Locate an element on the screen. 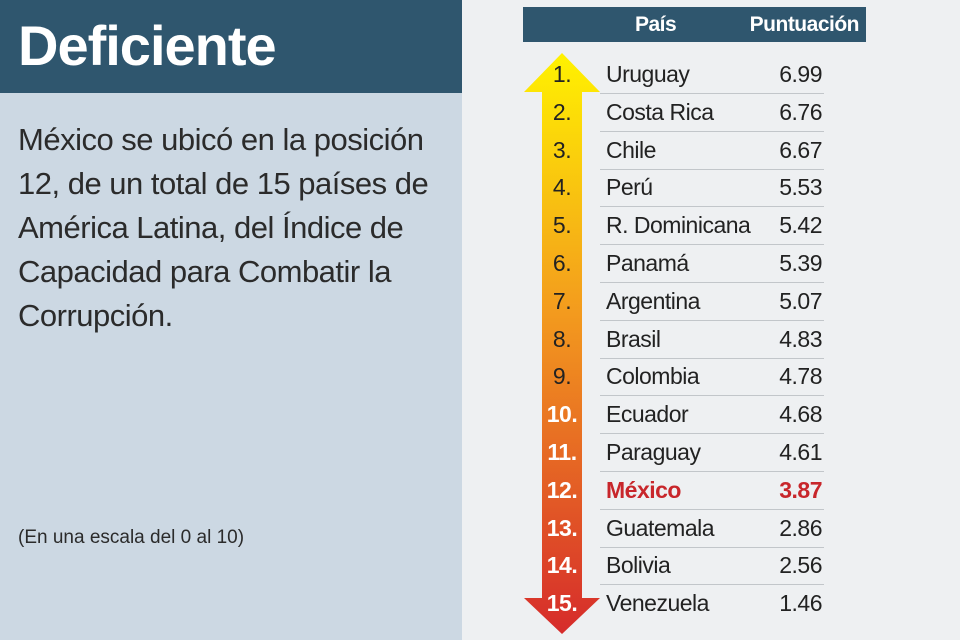 Image resolution: width=960 pixels, height=640 pixels. page-title: Deficiente is located at coordinates (147, 45).